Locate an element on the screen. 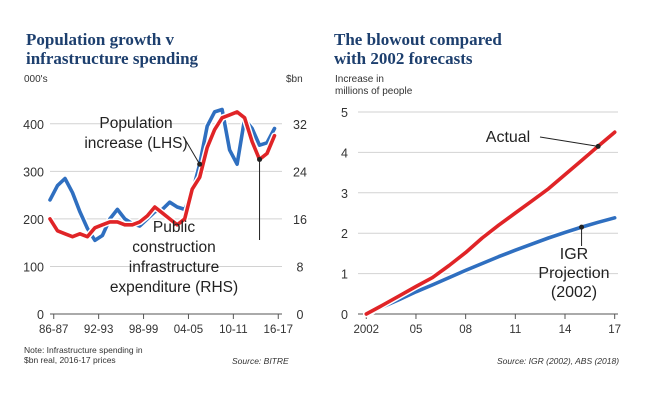  chart1-construction-label-line1: Public is located at coordinates (174, 227).